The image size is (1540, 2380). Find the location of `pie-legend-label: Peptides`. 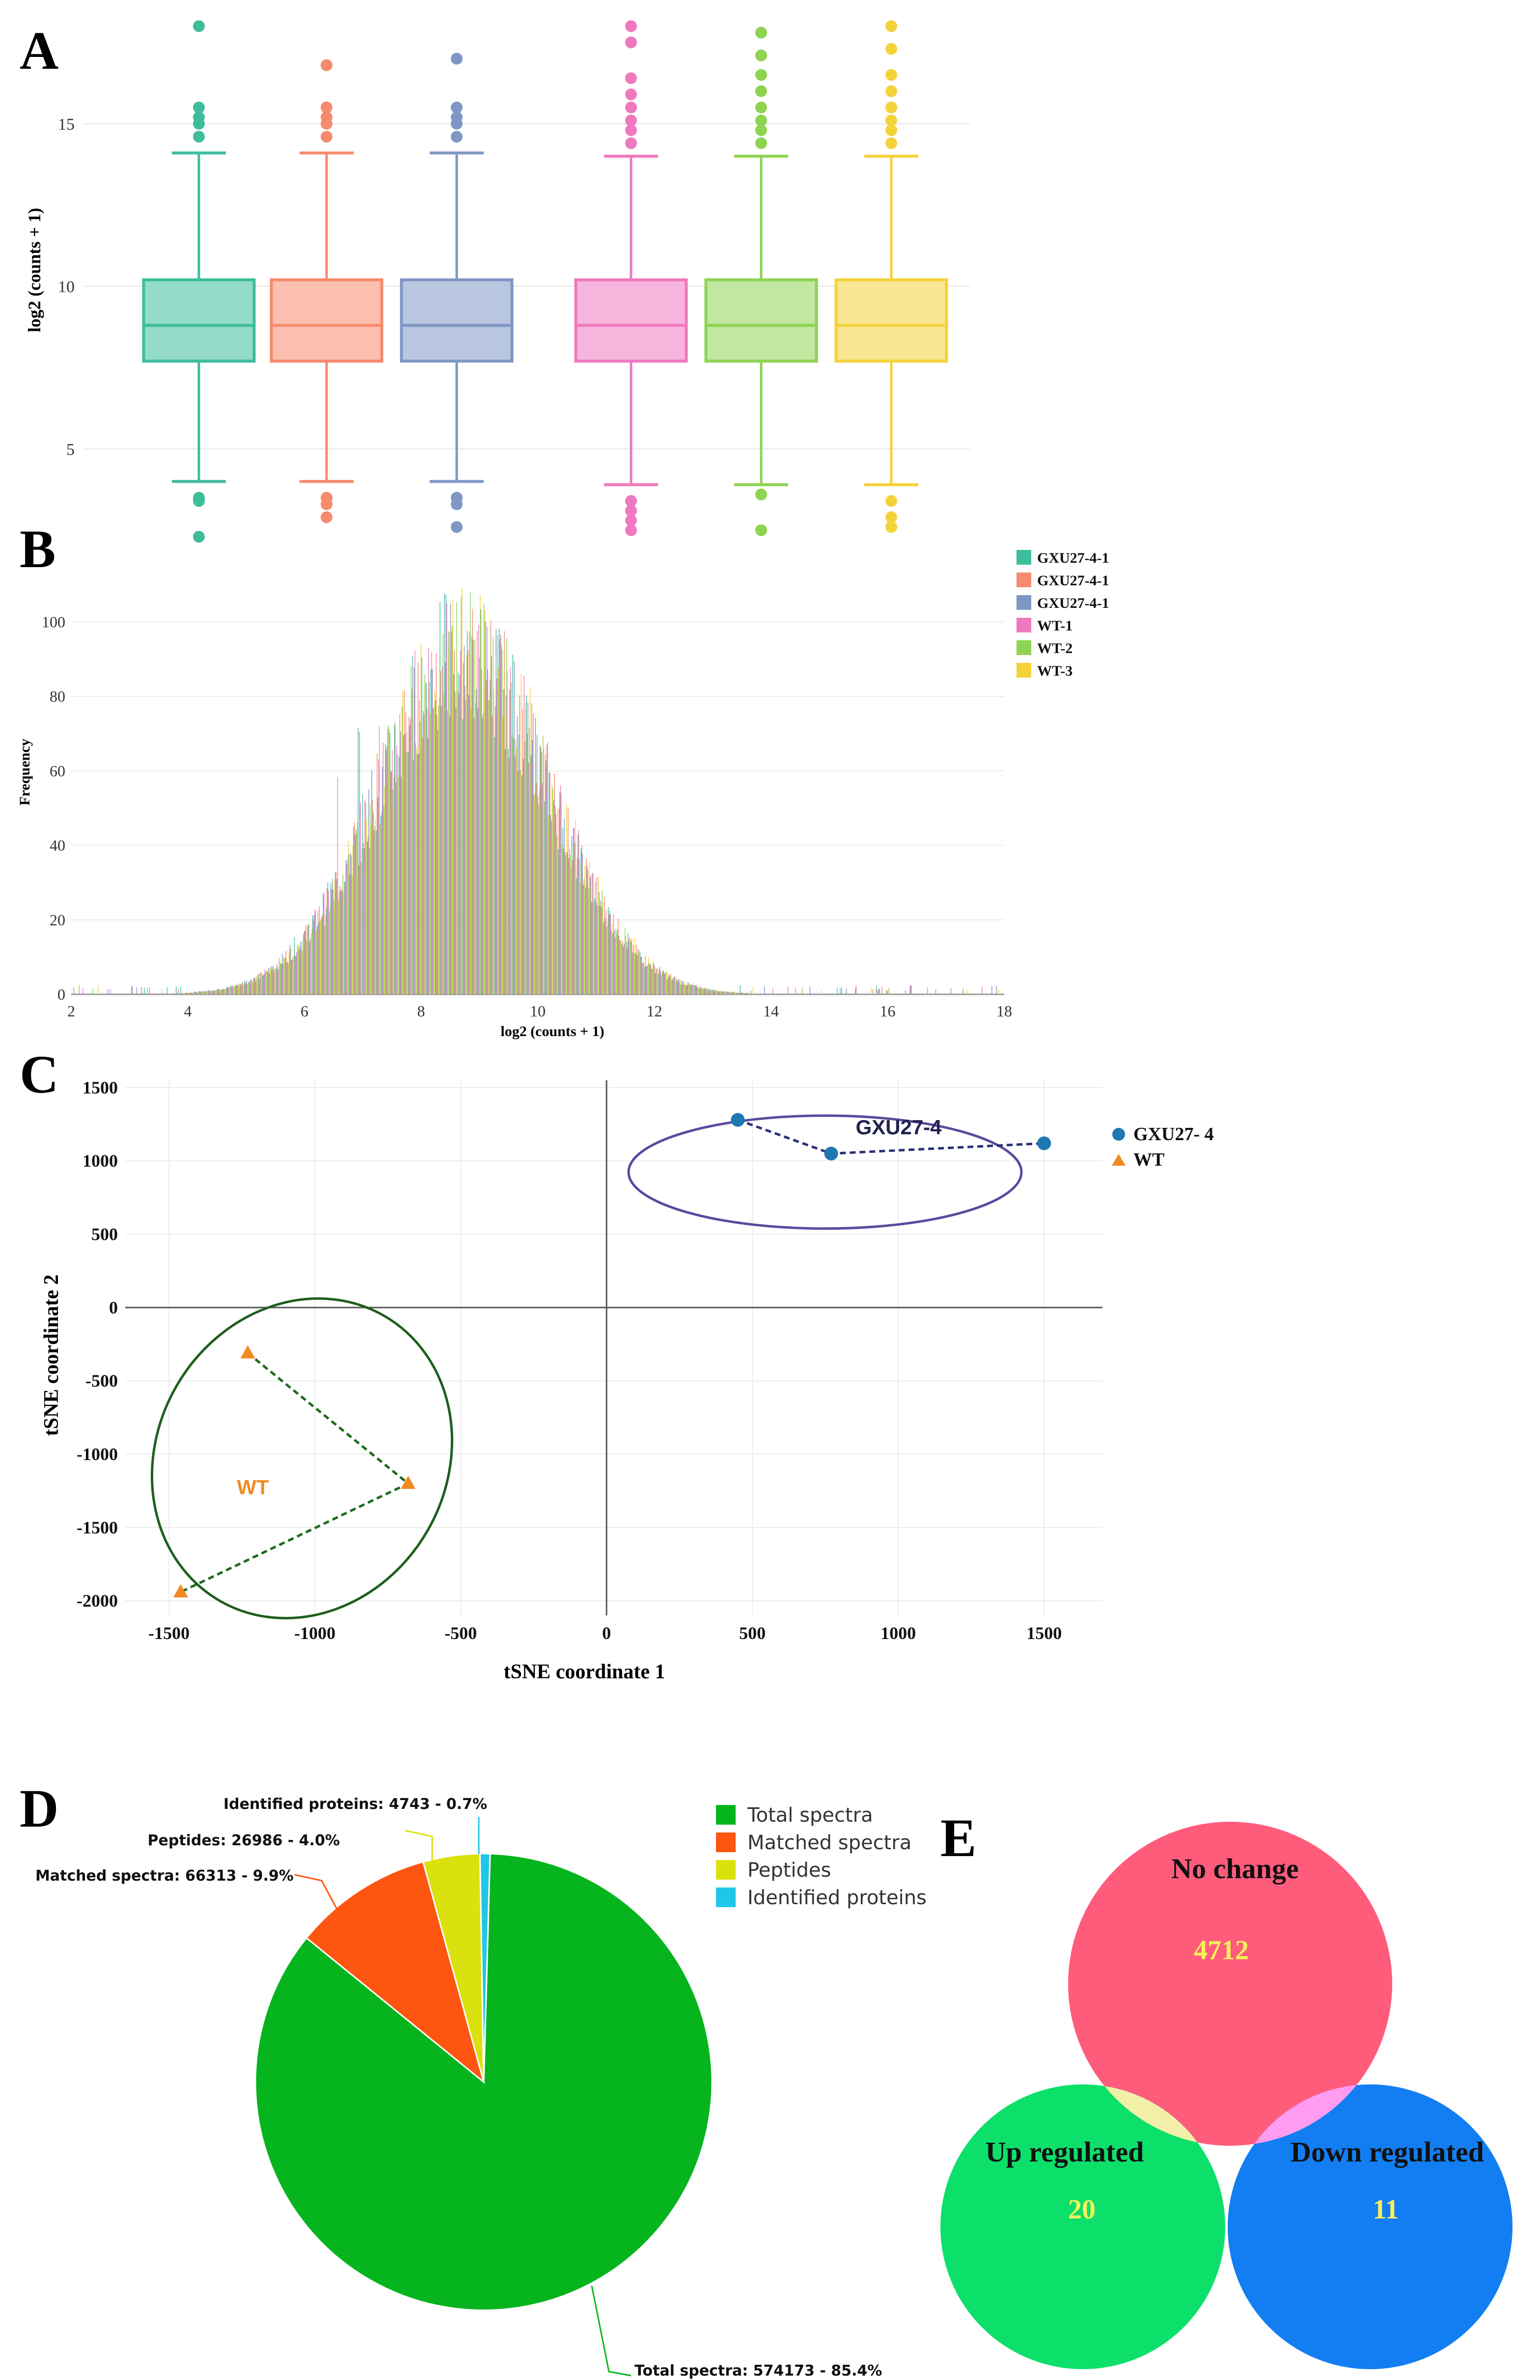

pie-legend-label: Peptides is located at coordinates (789, 1870).